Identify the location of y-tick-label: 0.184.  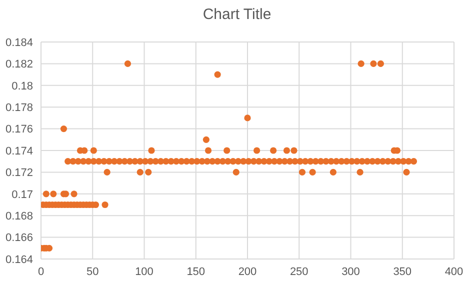
(19, 42).